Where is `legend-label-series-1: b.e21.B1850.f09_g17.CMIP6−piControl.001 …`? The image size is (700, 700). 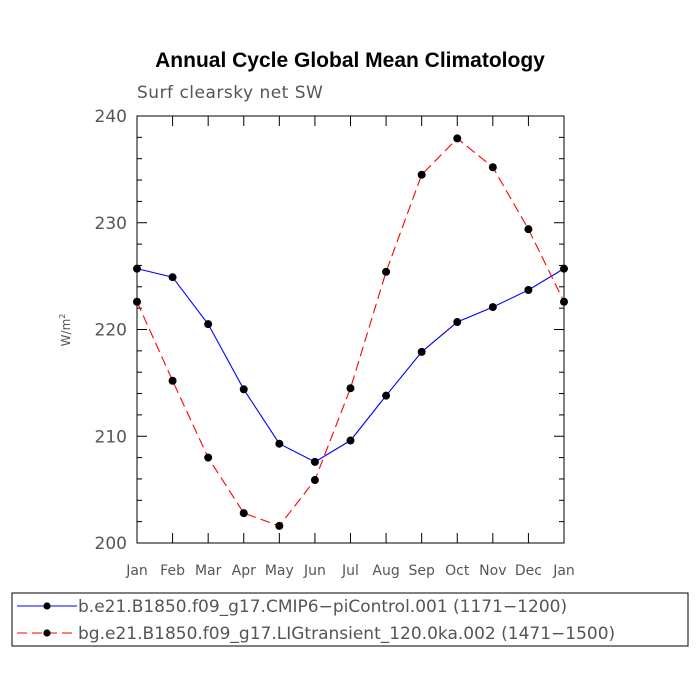
legend-label-series-1: b.e21.B1850.f09_g17.CMIP6−piControl.001 … is located at coordinates (322, 607).